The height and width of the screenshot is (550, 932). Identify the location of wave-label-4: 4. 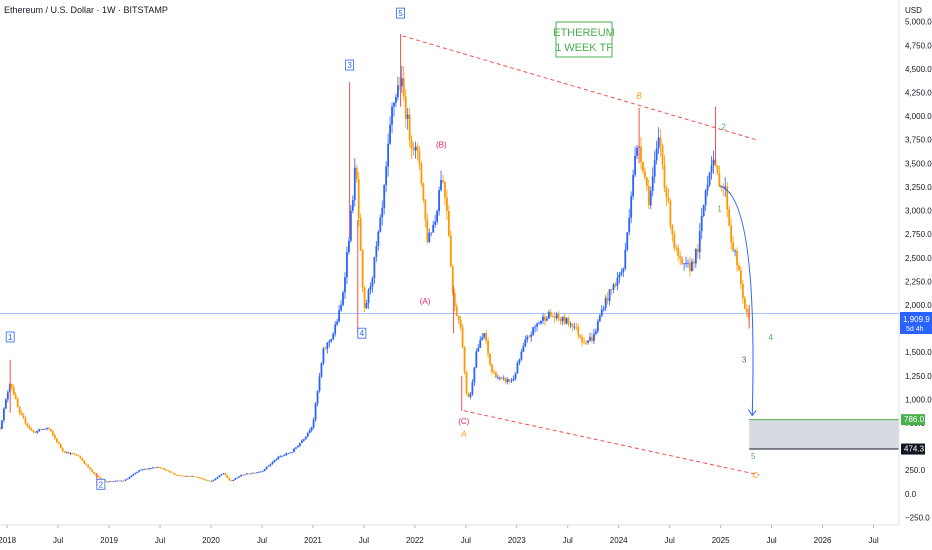
(362, 333).